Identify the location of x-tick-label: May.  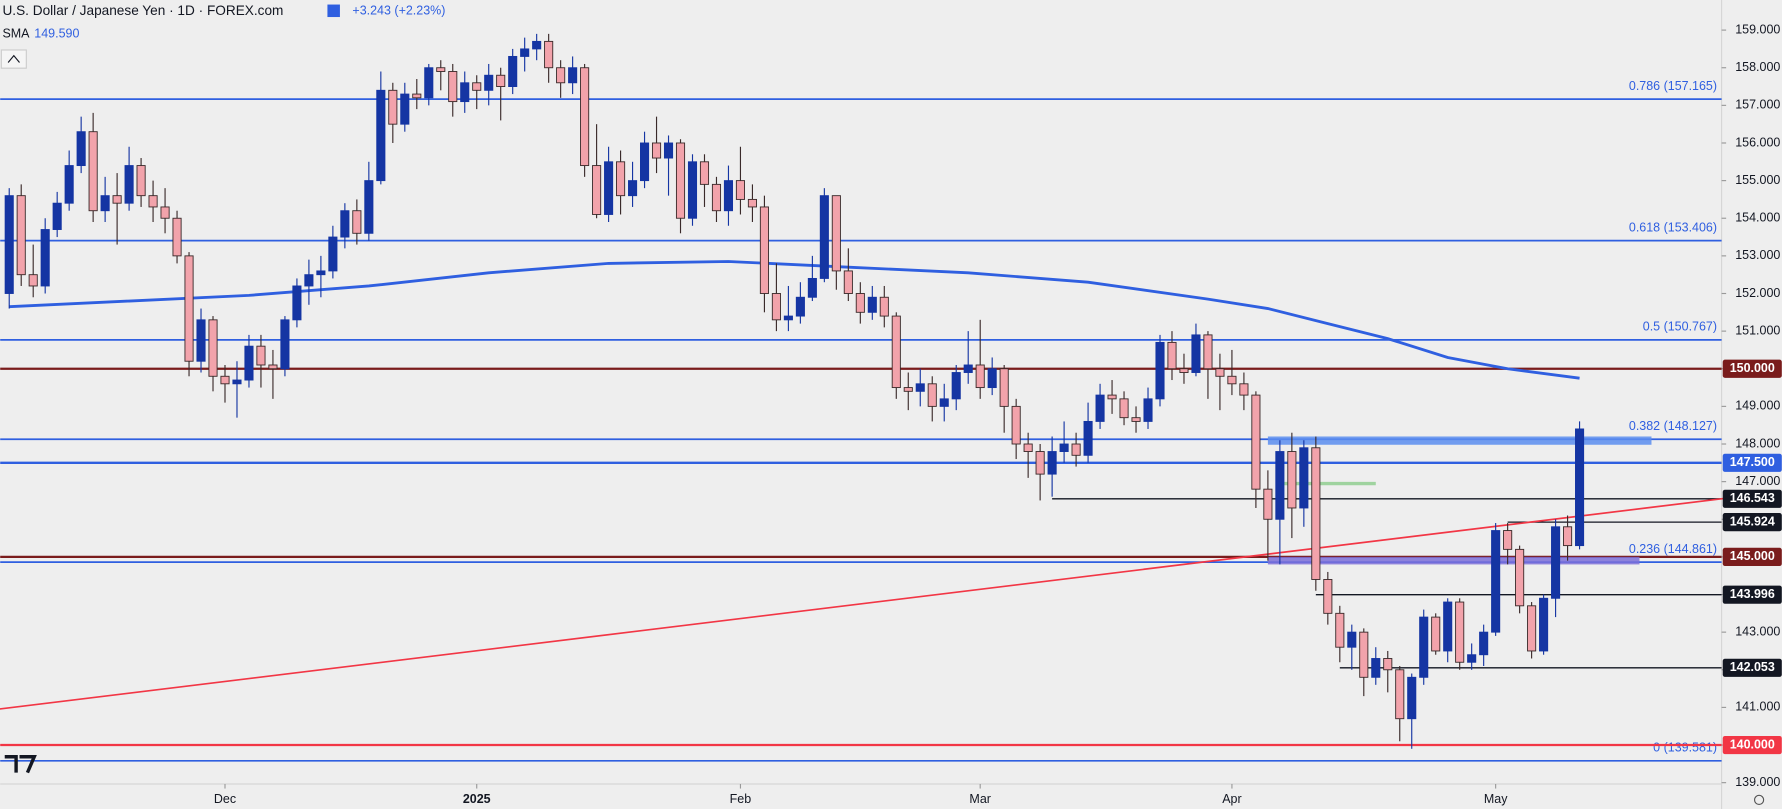
(1496, 799).